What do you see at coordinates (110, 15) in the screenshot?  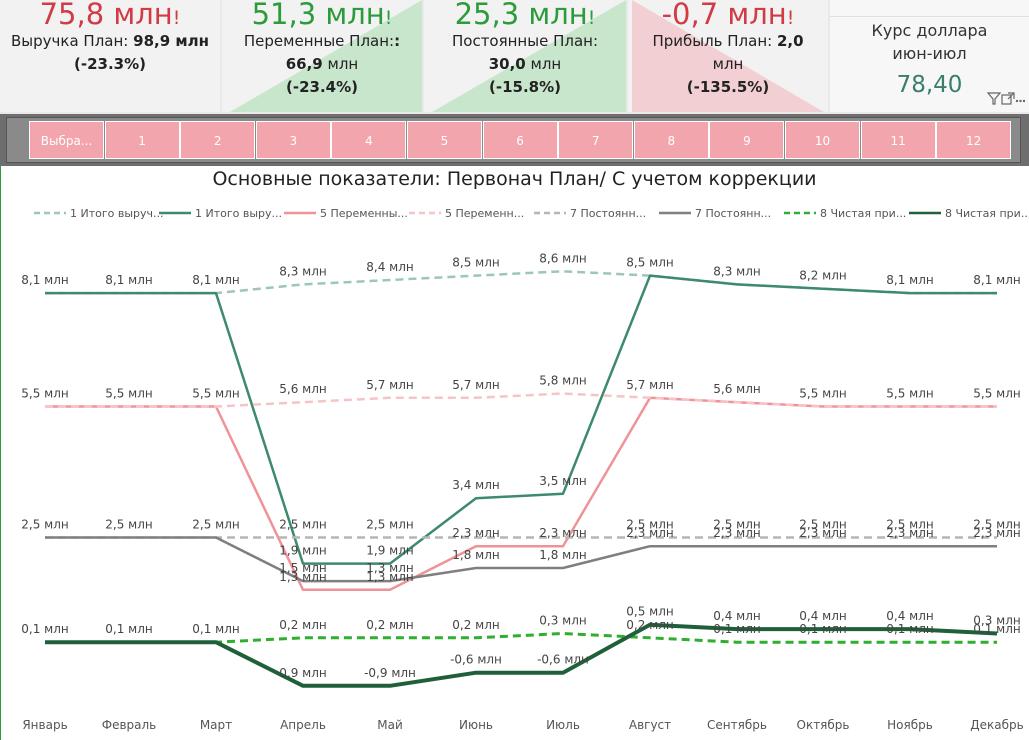 I see `kpi-value: 75,8 млн!` at bounding box center [110, 15].